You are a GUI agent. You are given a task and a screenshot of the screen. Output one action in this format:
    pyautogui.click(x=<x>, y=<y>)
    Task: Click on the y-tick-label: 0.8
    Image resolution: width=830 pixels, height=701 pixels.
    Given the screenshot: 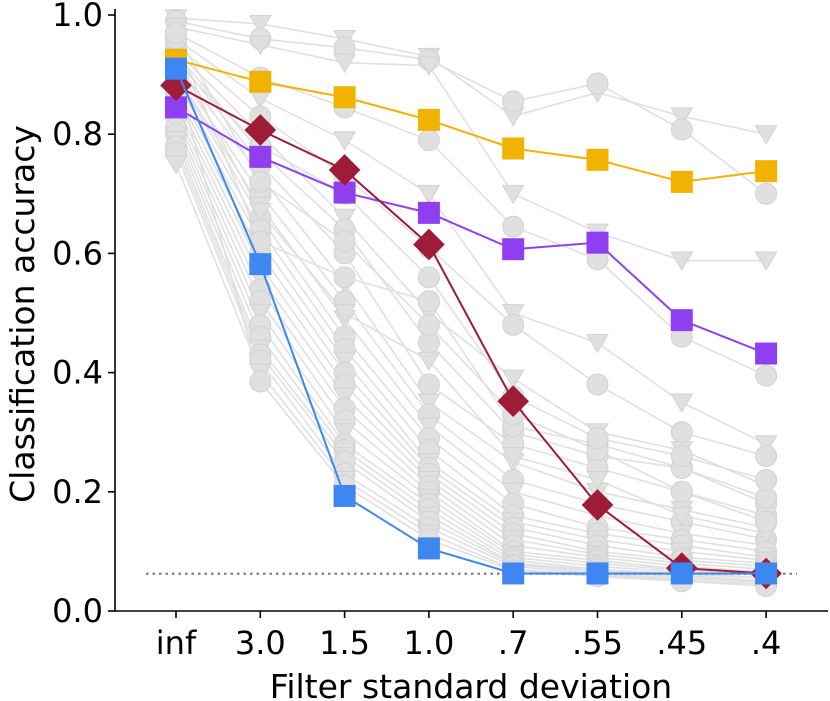 What is the action you would take?
    pyautogui.click(x=77, y=134)
    